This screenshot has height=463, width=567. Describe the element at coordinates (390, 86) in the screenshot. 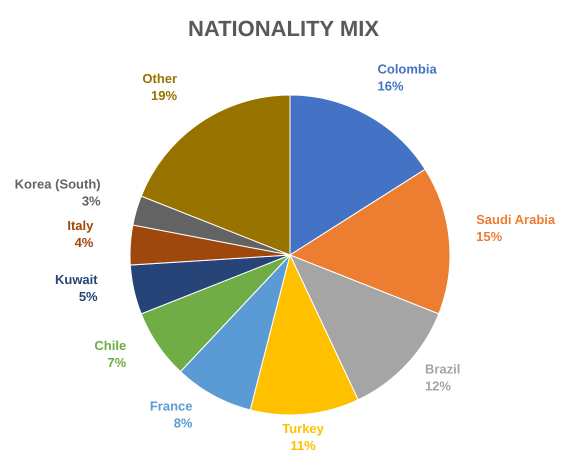

I see `data-label: 16%` at that location.